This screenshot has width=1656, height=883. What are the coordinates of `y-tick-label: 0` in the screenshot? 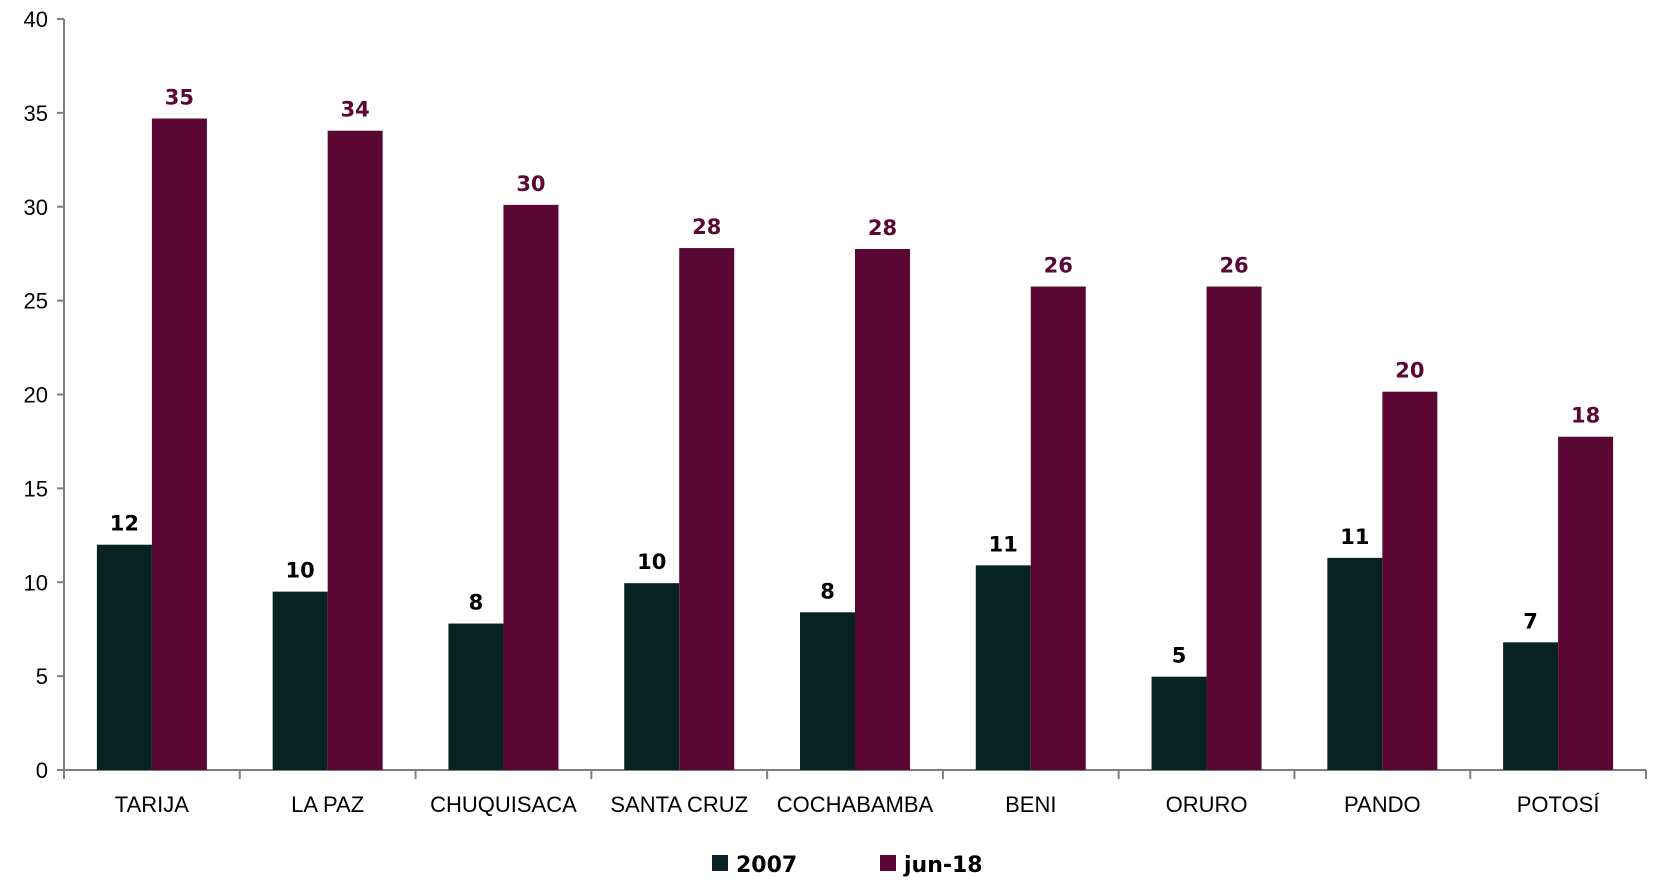 It's located at (42, 770).